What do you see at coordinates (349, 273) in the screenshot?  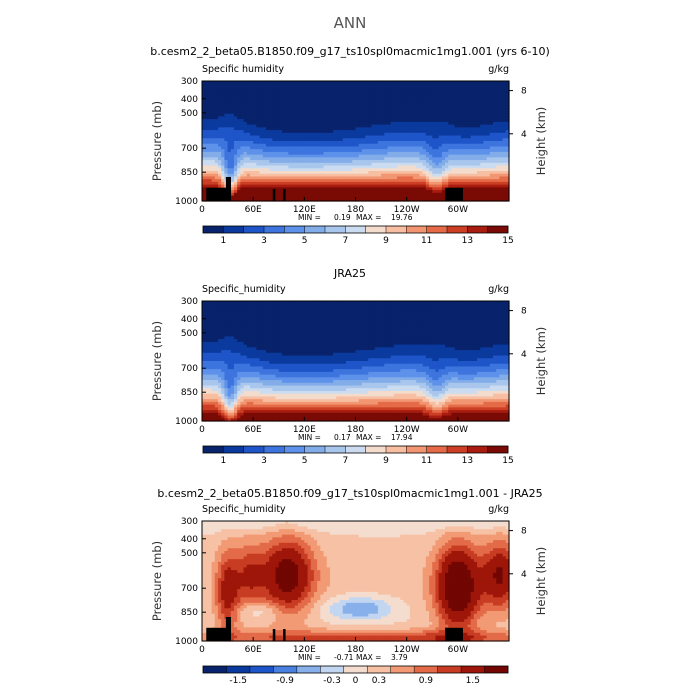 I see `panel-title: JRA25` at bounding box center [349, 273].